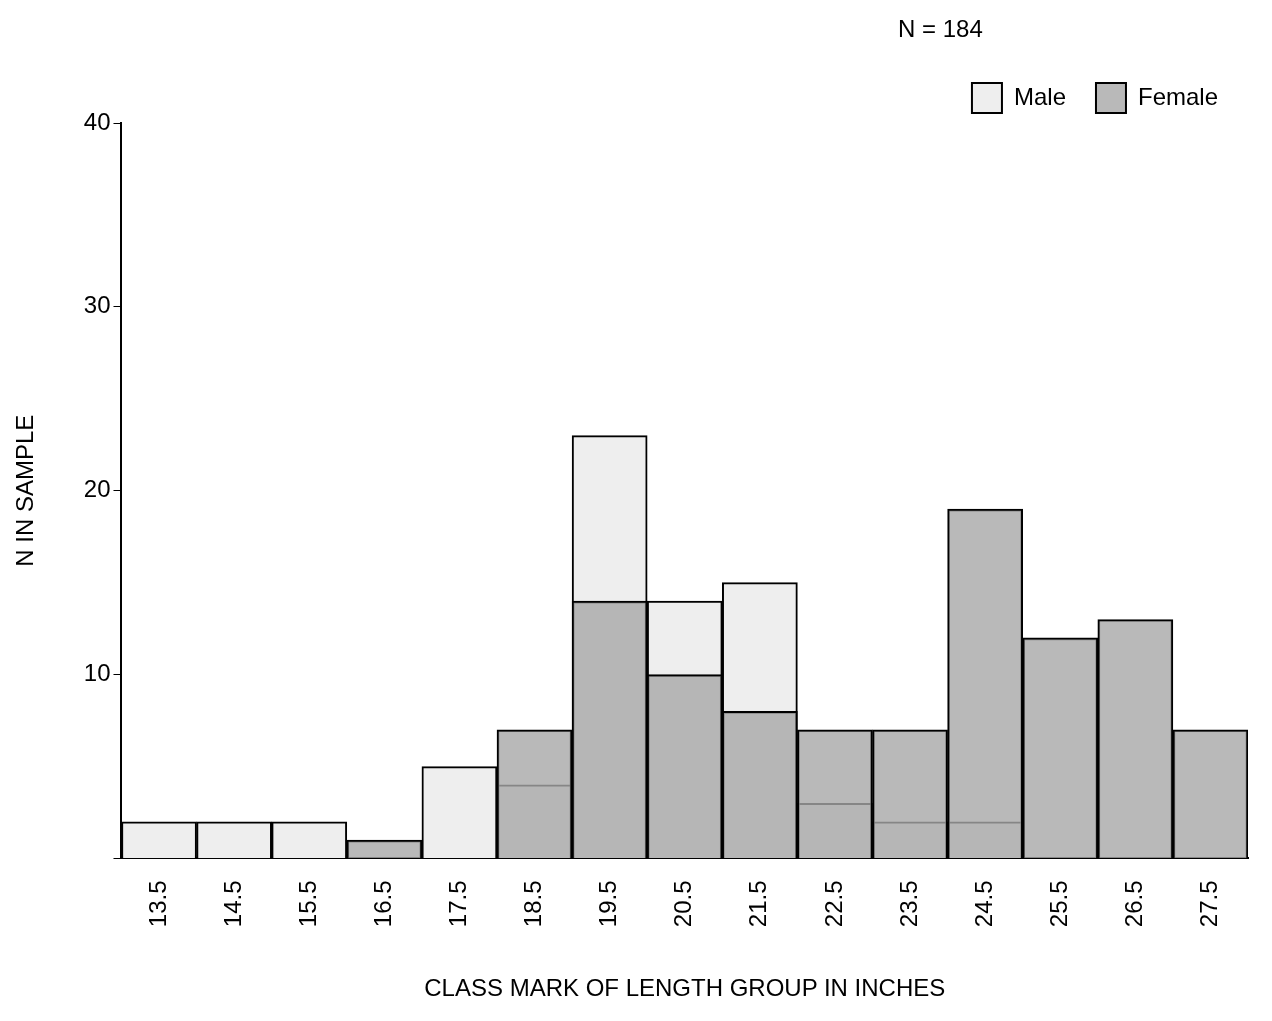 The image size is (1272, 1021). I want to click on x-tick-label: 22.5, so click(833, 904).